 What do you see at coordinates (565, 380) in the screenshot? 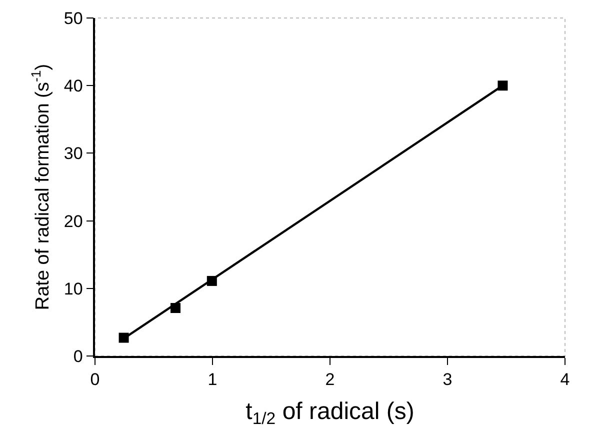
I see `x-tick-label: 4` at bounding box center [565, 380].